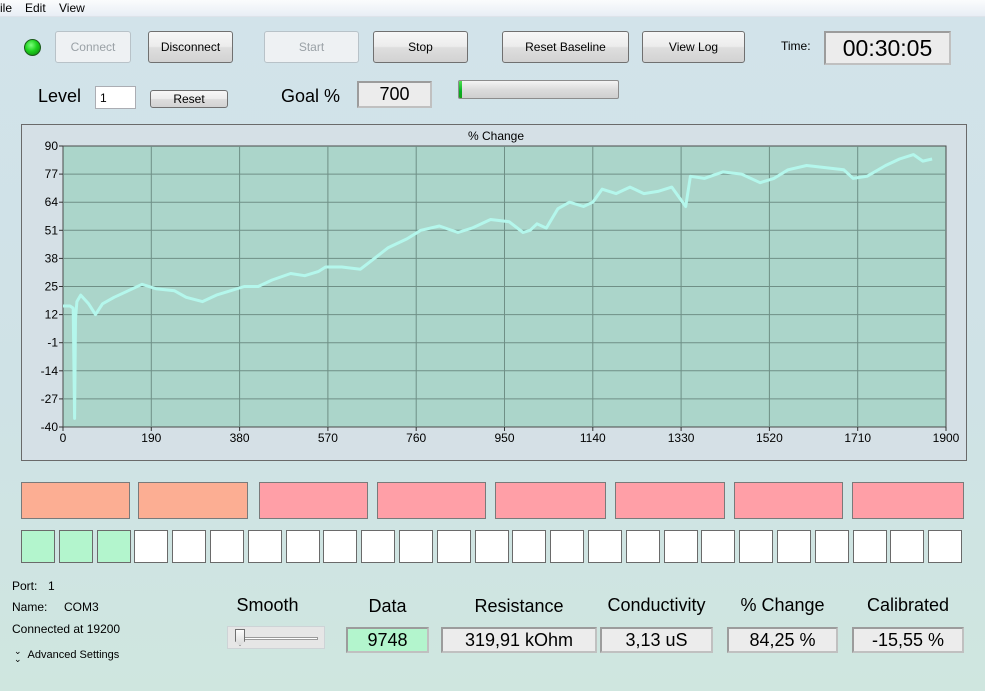 The width and height of the screenshot is (985, 691). I want to click on y-tick-label: -1, so click(52, 343).